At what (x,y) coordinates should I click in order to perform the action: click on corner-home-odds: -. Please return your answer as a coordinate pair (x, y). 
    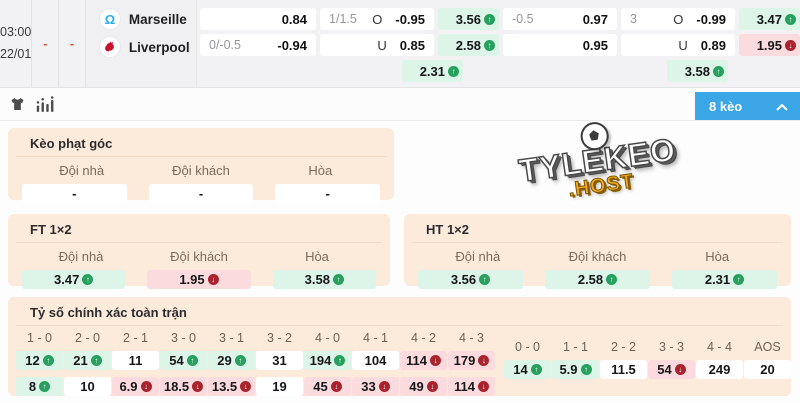
    Looking at the image, I should click on (74, 193).